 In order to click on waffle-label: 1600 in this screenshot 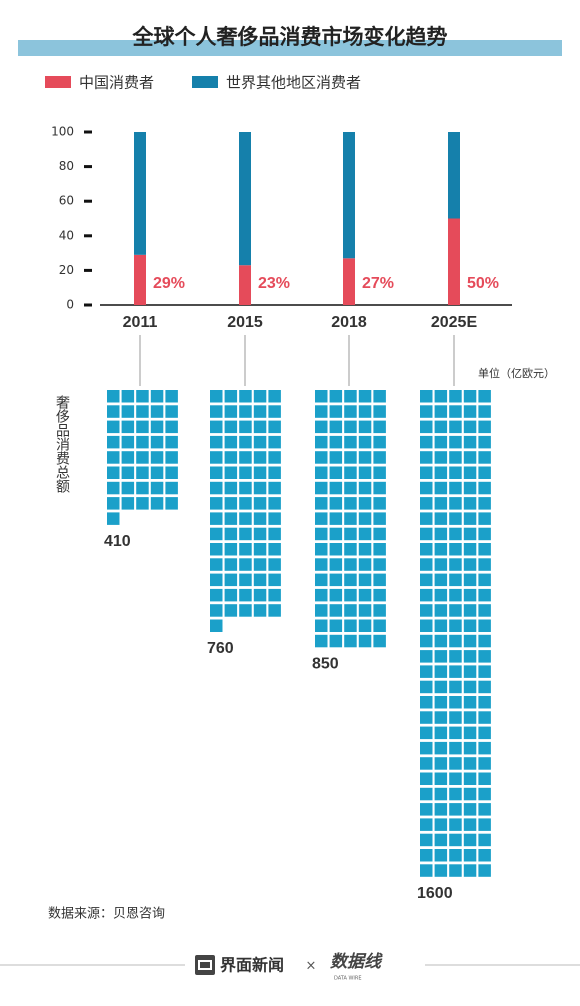, I will do `click(435, 893)`.